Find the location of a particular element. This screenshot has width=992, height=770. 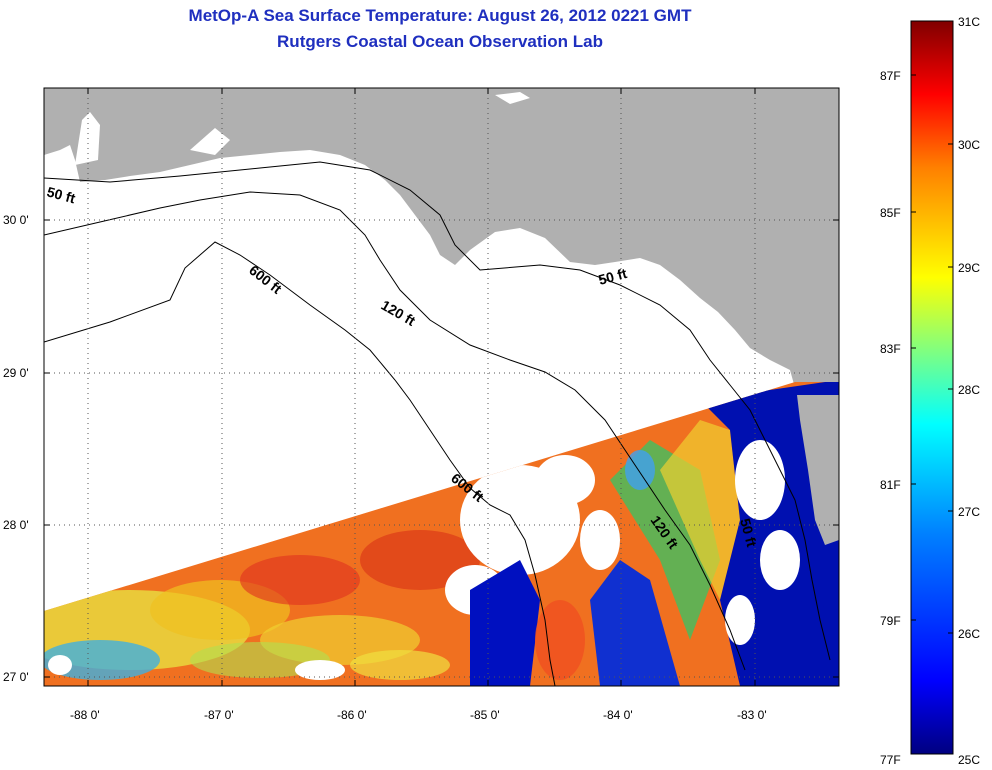

colorbar is located at coordinates (932, 387).